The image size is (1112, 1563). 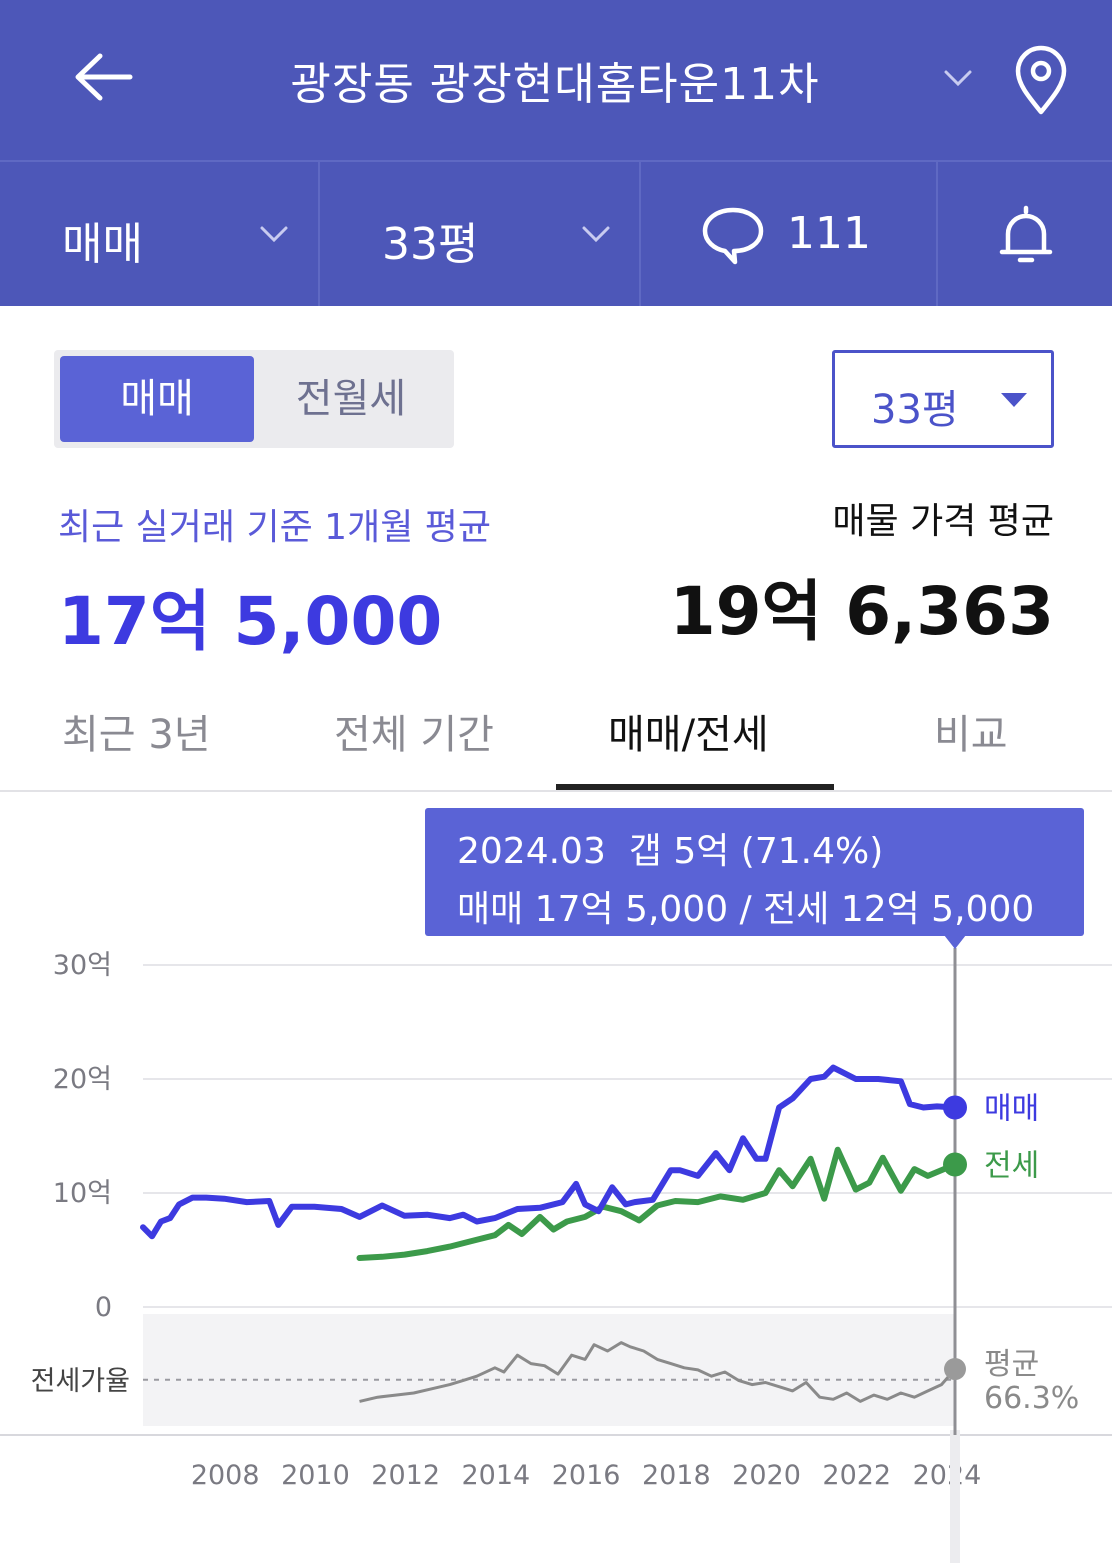 What do you see at coordinates (947, 1475) in the screenshot?
I see `x-tick-label: 2024` at bounding box center [947, 1475].